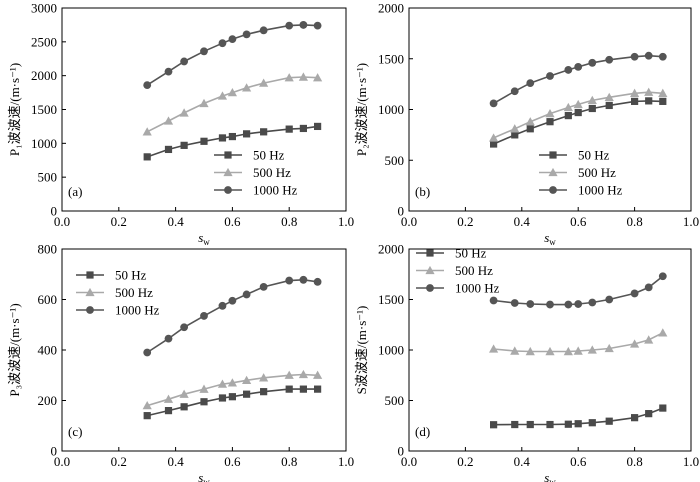 Image resolution: width=700 pixels, height=482 pixels. What do you see at coordinates (594, 155) in the screenshot?
I see `legend-label: 50 Hz` at bounding box center [594, 155].